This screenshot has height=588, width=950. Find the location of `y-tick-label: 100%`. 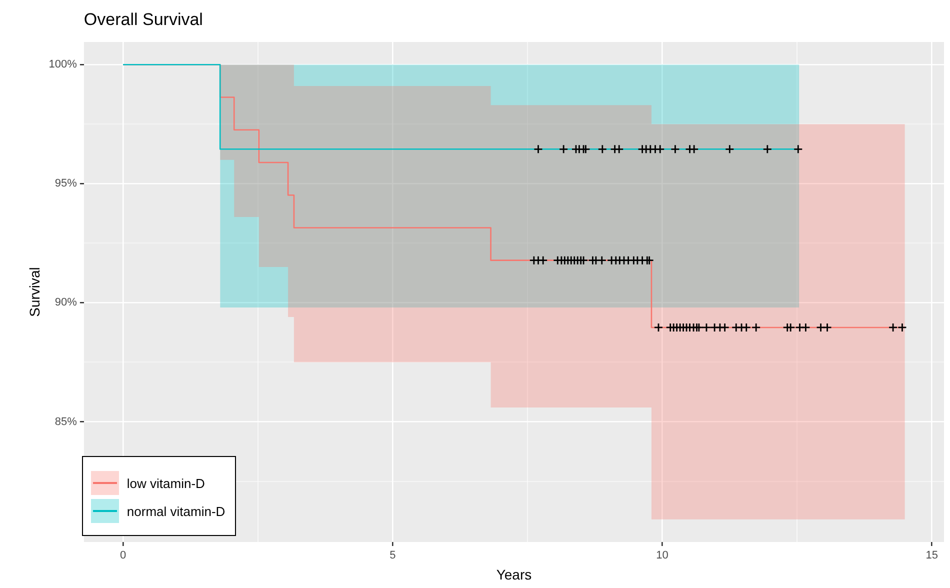

y-tick-label: 100% is located at coordinates (63, 64).